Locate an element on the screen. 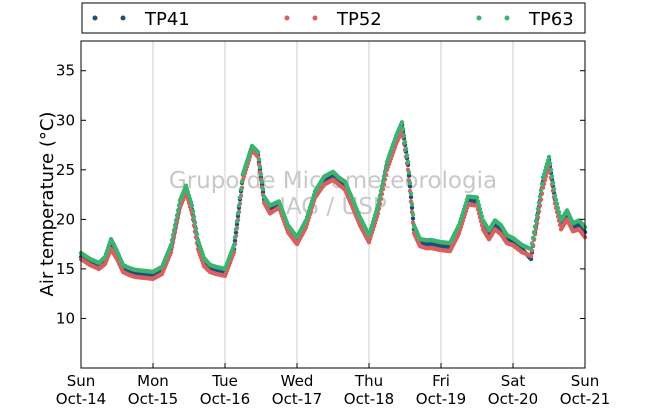 Image resolution: width=650 pixels, height=409 pixels. x-tick-label-date: Oct-20 is located at coordinates (513, 399).